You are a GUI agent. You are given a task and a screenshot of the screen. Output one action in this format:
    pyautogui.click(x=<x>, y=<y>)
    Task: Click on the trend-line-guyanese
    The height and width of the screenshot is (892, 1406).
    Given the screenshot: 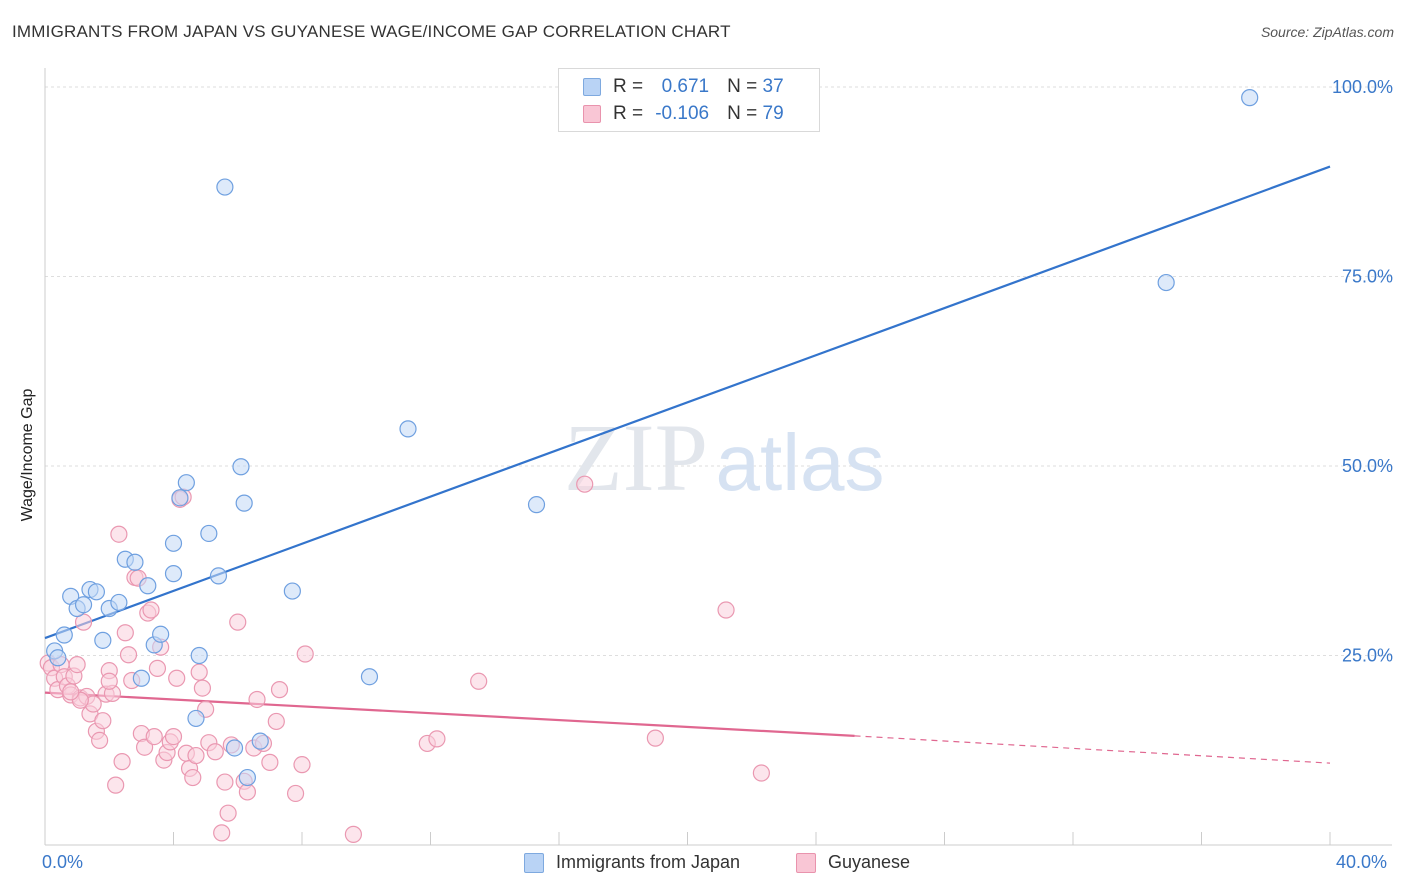 What is the action you would take?
    pyautogui.click(x=449, y=714)
    